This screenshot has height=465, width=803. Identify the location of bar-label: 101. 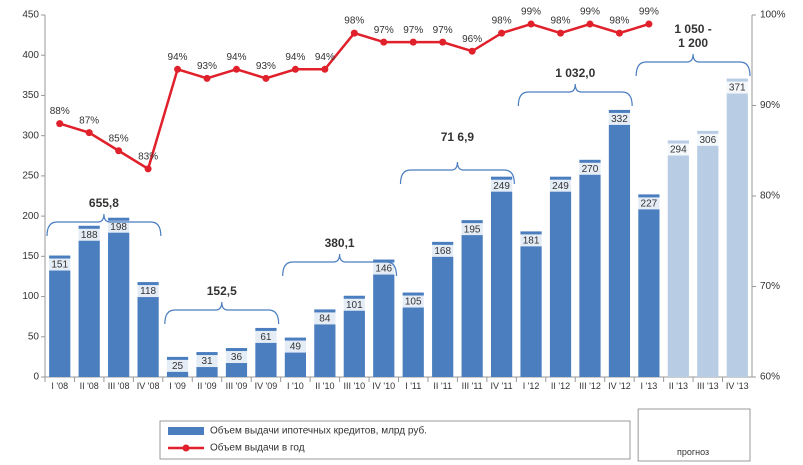
(354, 305).